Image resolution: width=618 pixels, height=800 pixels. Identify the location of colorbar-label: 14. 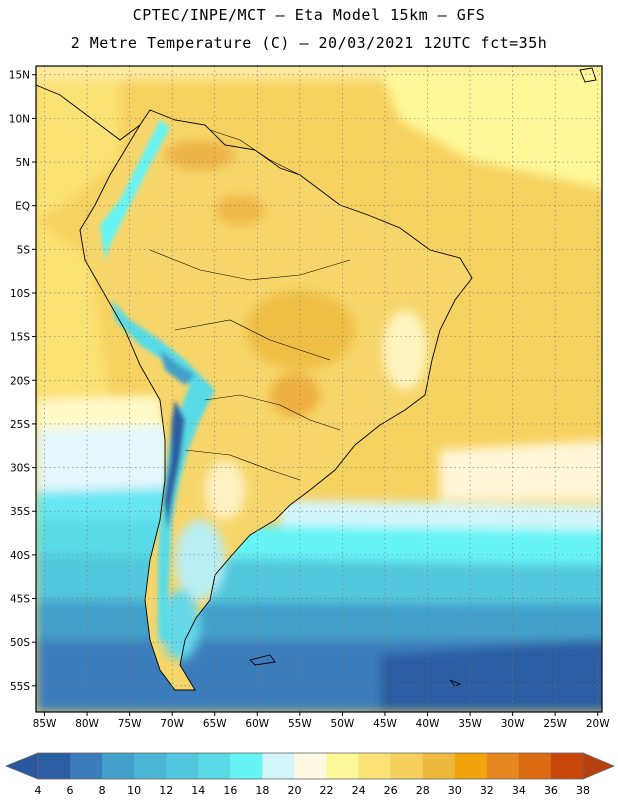
(198, 790).